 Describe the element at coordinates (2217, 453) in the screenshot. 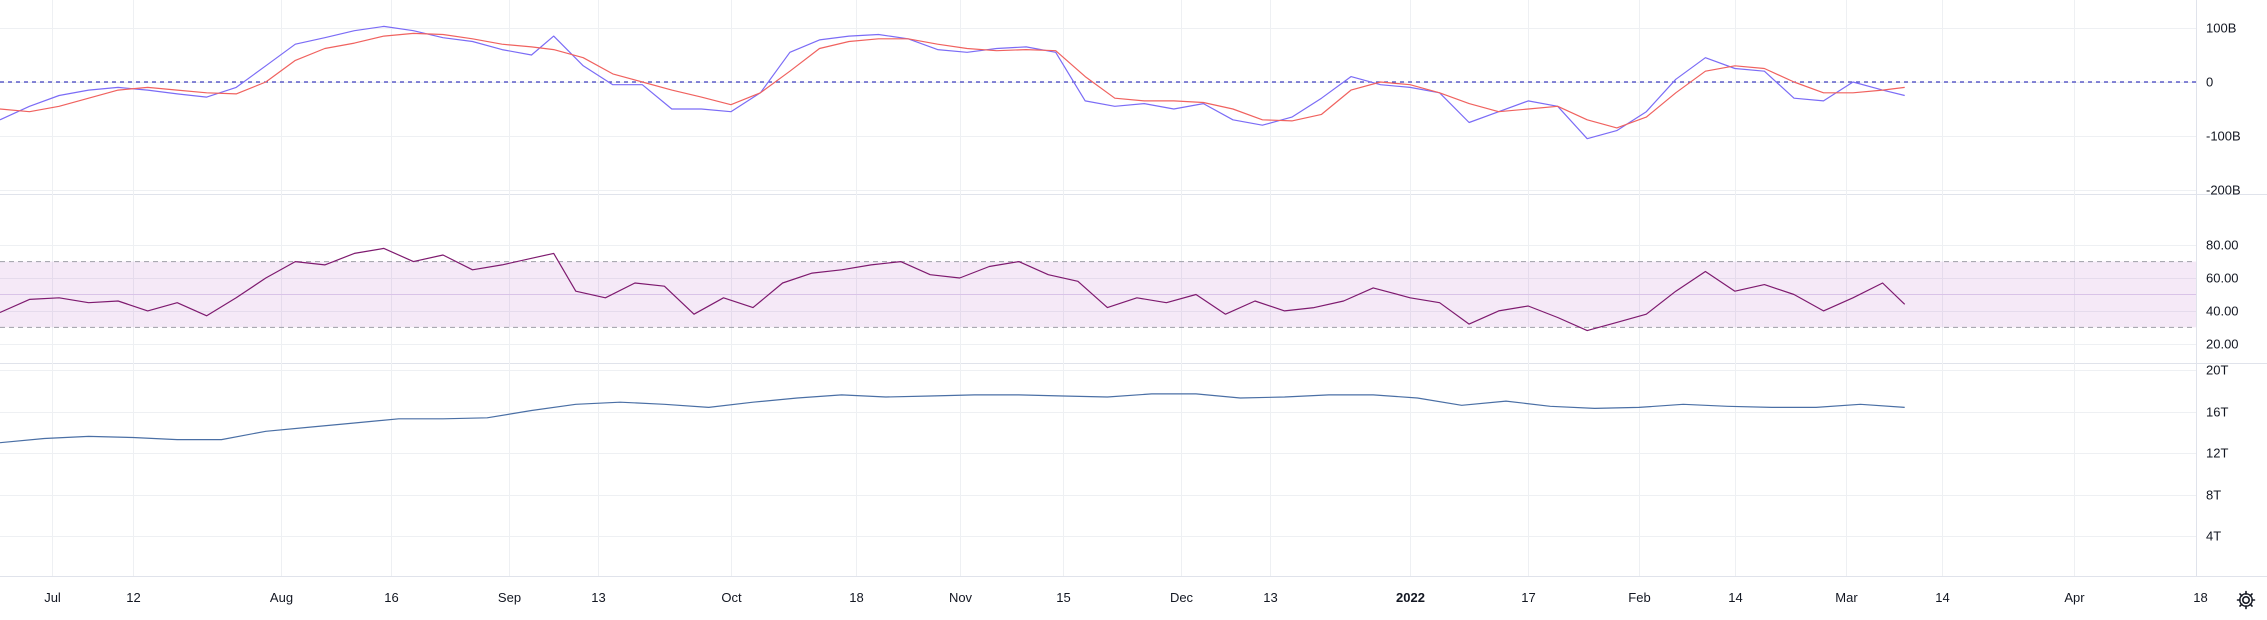

I see `y-tick-label: 12T` at that location.